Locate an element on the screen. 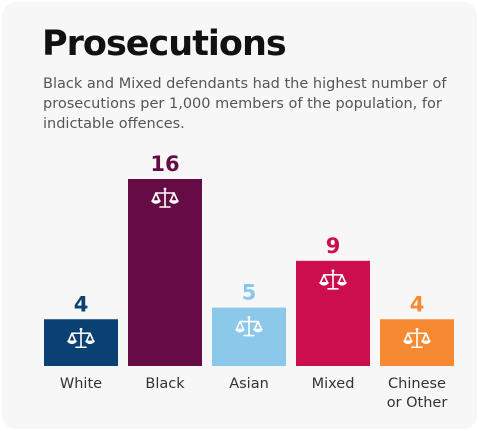  bar-value-label: 5 is located at coordinates (249, 293).